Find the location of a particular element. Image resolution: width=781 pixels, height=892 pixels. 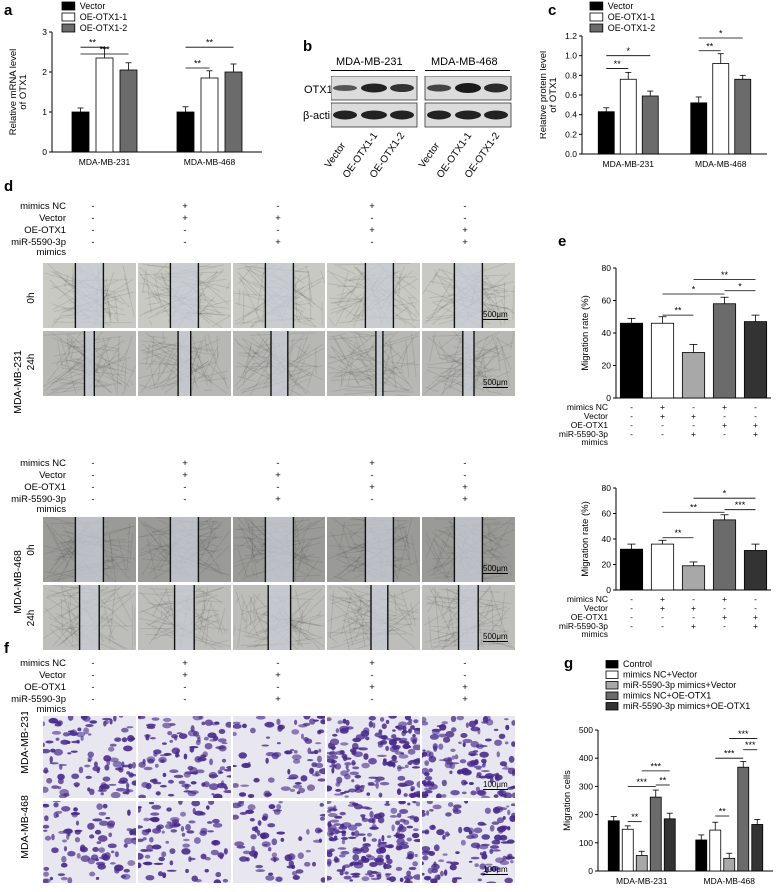

y-tick-label: 2 is located at coordinates (44, 72).